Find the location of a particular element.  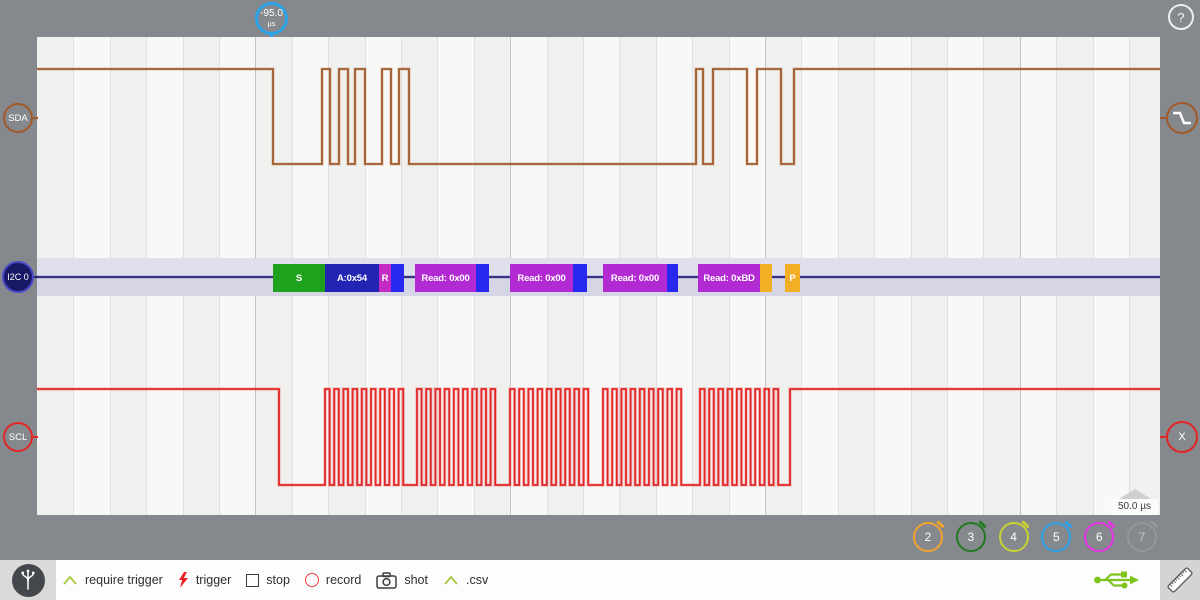

slot-number: 7 is located at coordinates (1142, 537).